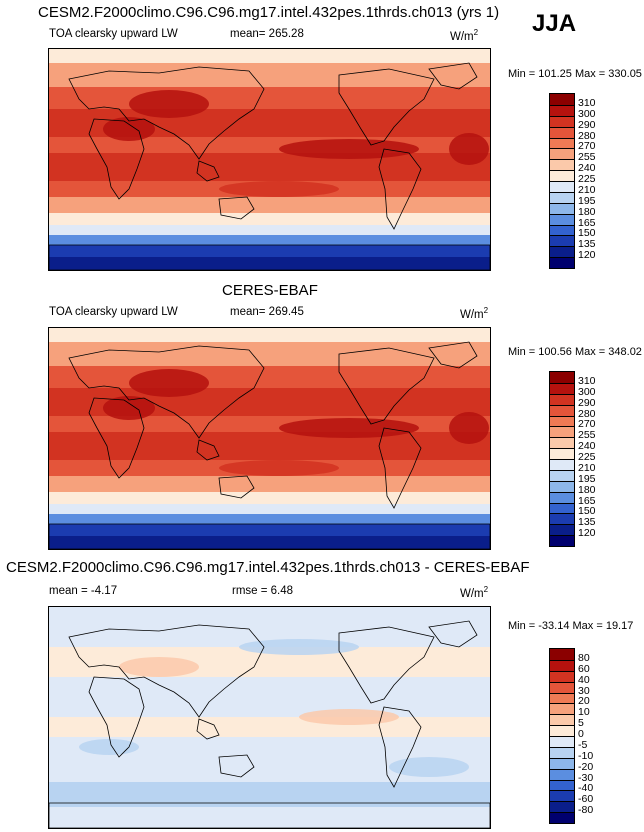  Describe the element at coordinates (581, 723) in the screenshot. I see `colorbar-tick-label: 5` at that location.